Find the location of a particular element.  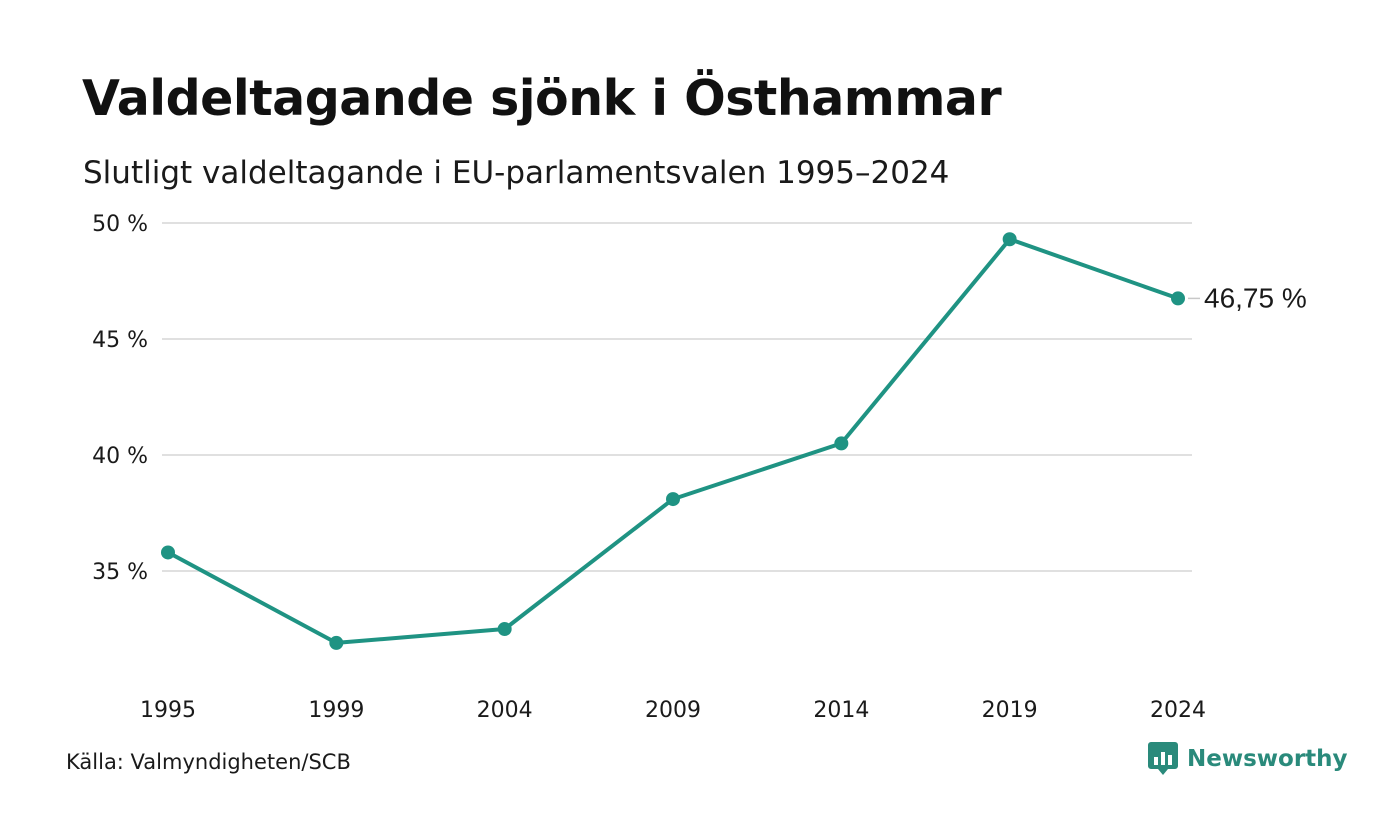

brand-logo: Newsworthy is located at coordinates (1248, 759).